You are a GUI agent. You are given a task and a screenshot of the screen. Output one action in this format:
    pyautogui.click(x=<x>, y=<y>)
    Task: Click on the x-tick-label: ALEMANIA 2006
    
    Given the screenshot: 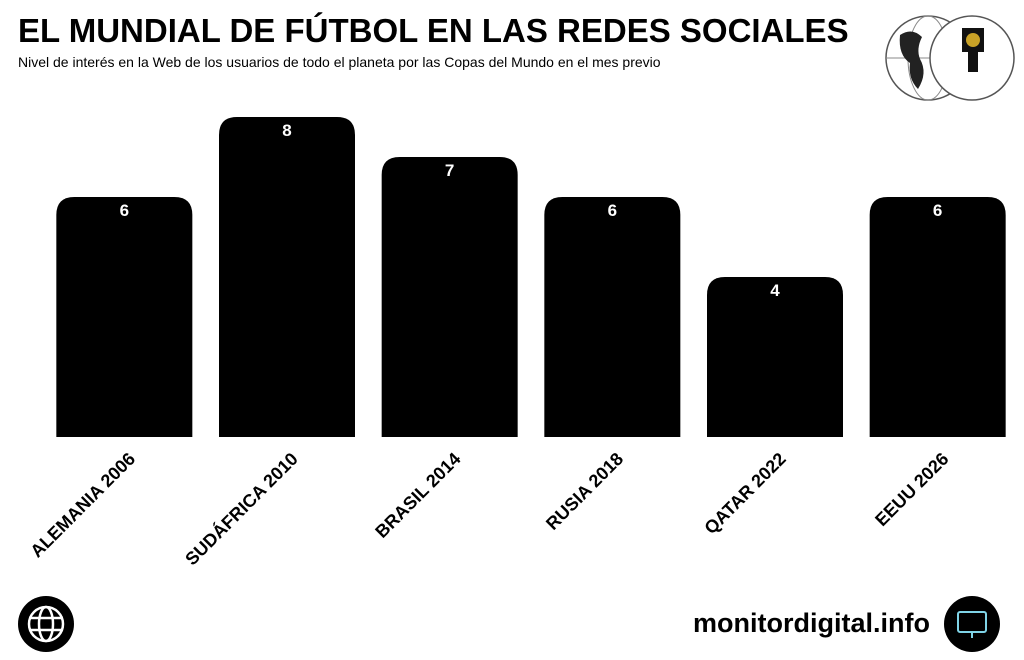 What is the action you would take?
    pyautogui.click(x=82, y=505)
    